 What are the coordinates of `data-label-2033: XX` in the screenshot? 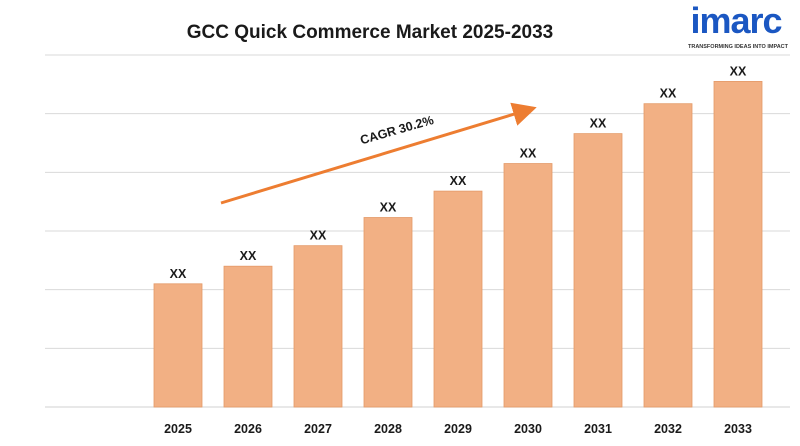 It's located at (738, 71).